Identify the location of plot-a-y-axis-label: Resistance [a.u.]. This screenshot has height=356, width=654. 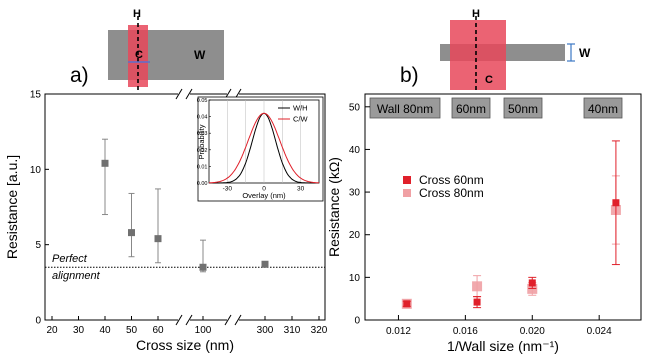
(12, 207).